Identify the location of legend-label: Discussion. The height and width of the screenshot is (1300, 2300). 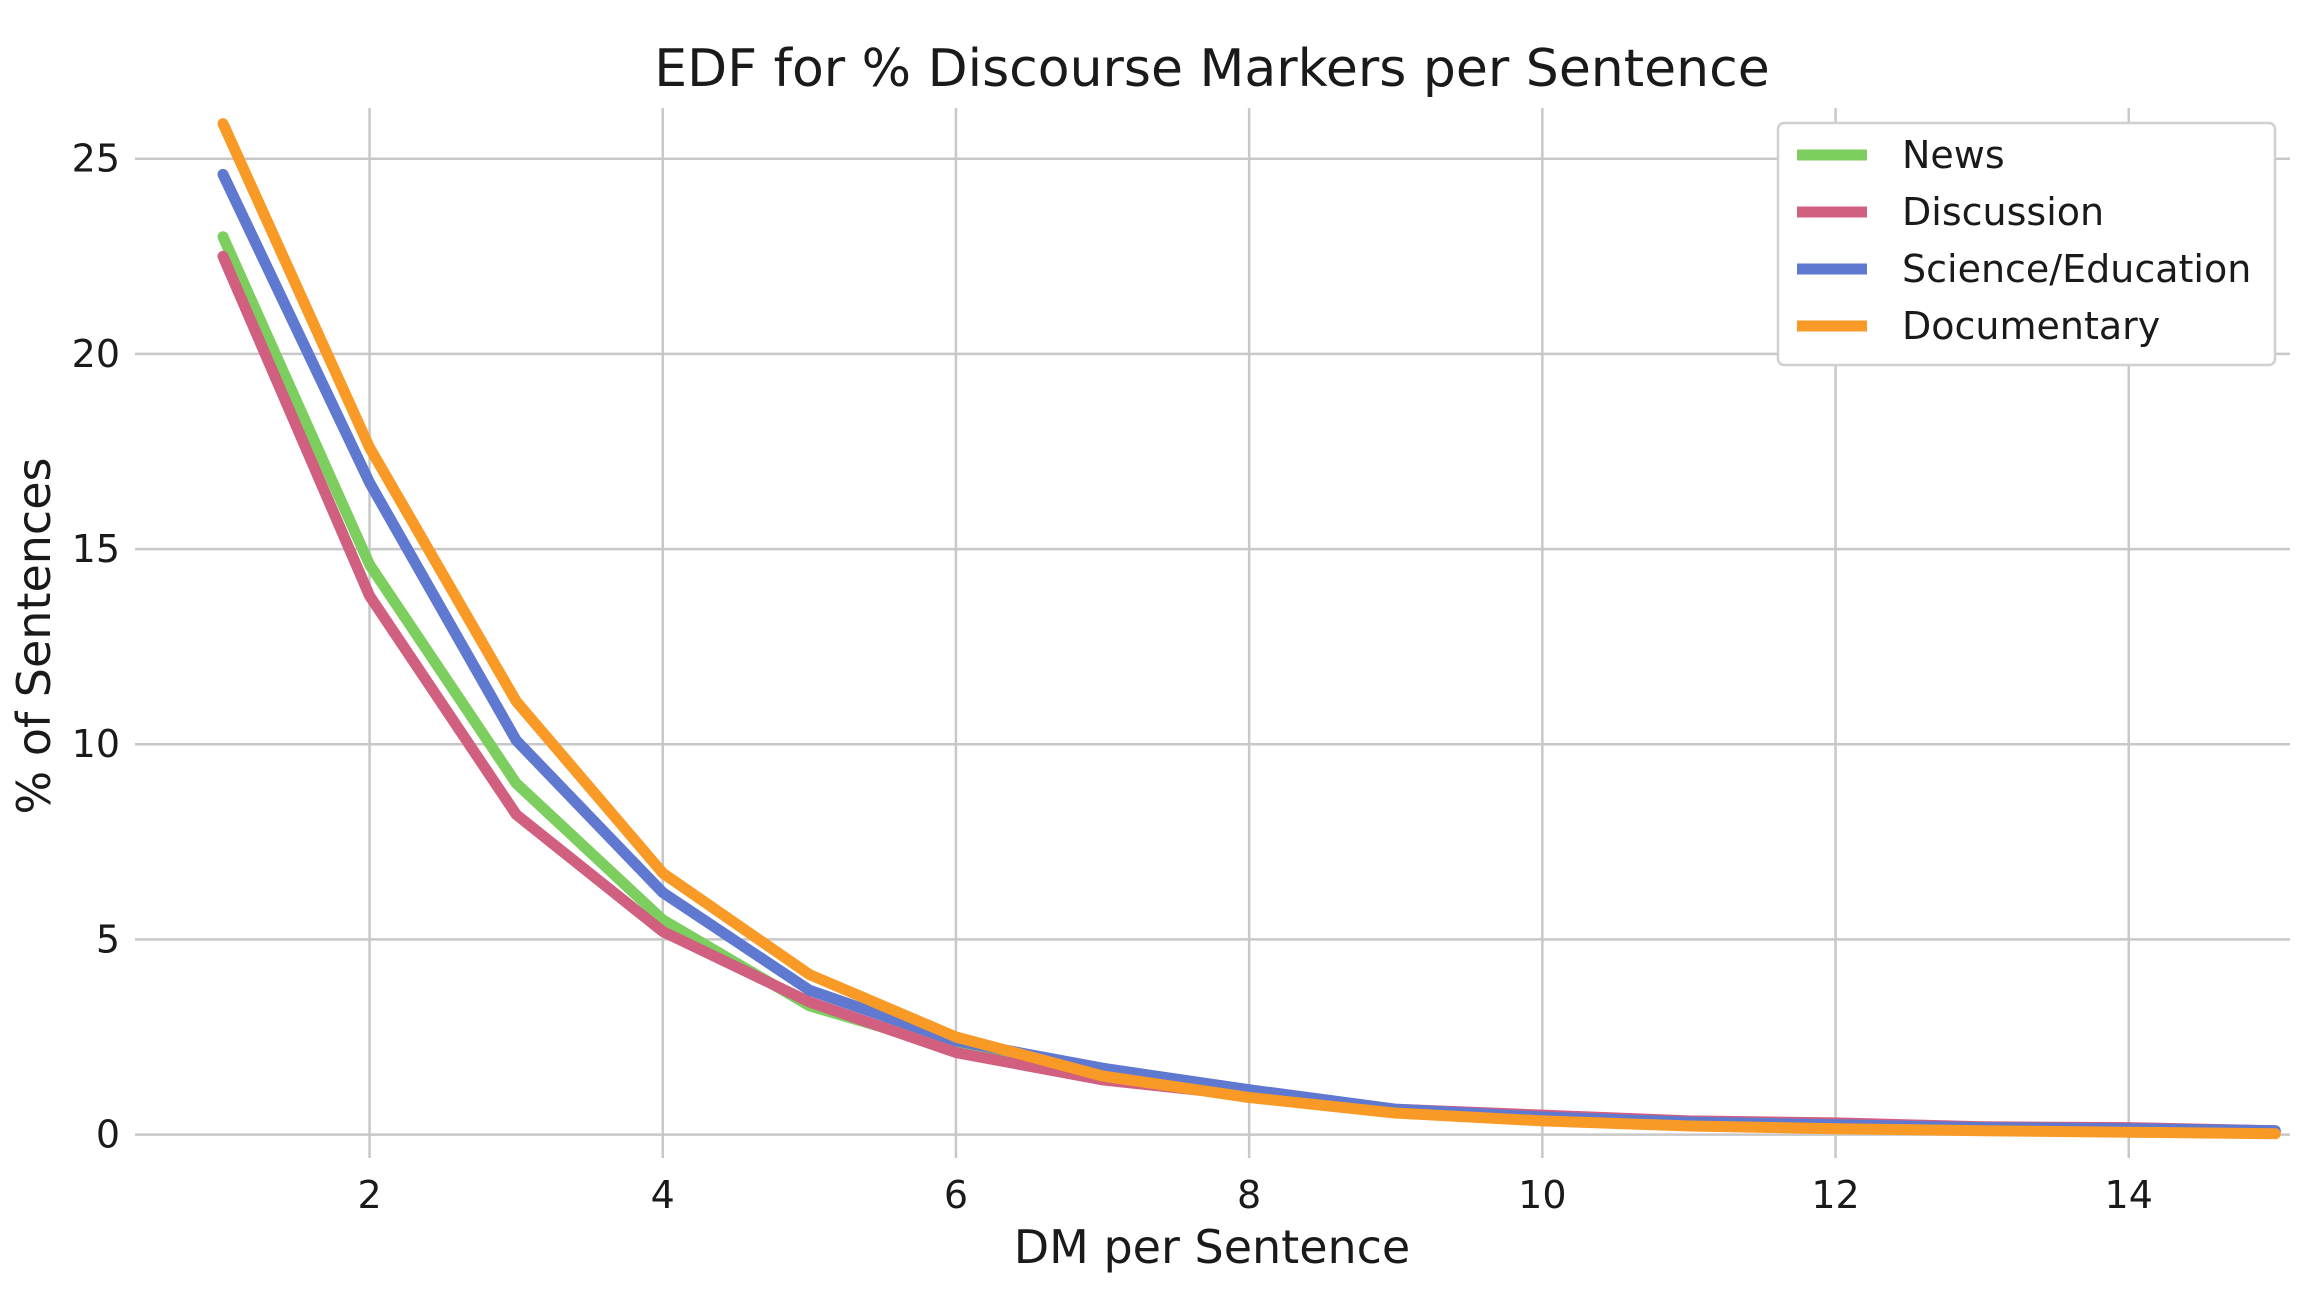
(2003, 212).